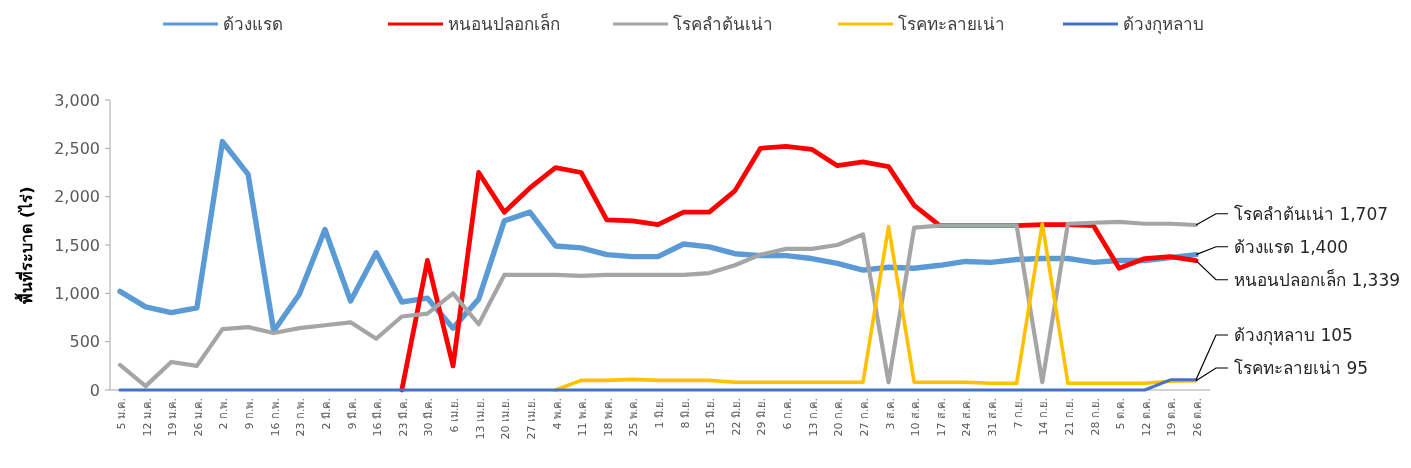 The image size is (1411, 468). I want to click on annotation: ด้วงแรด 1,400, so click(1291, 246).